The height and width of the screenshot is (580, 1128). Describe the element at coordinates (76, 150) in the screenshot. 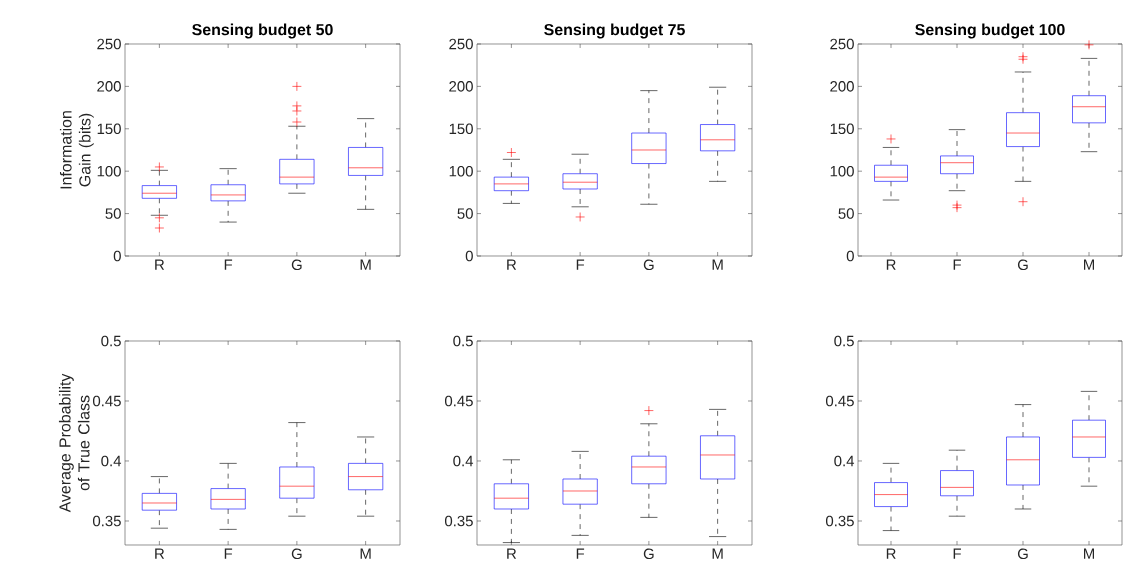

I see `y-axis-title: Information Gain (bits)` at that location.